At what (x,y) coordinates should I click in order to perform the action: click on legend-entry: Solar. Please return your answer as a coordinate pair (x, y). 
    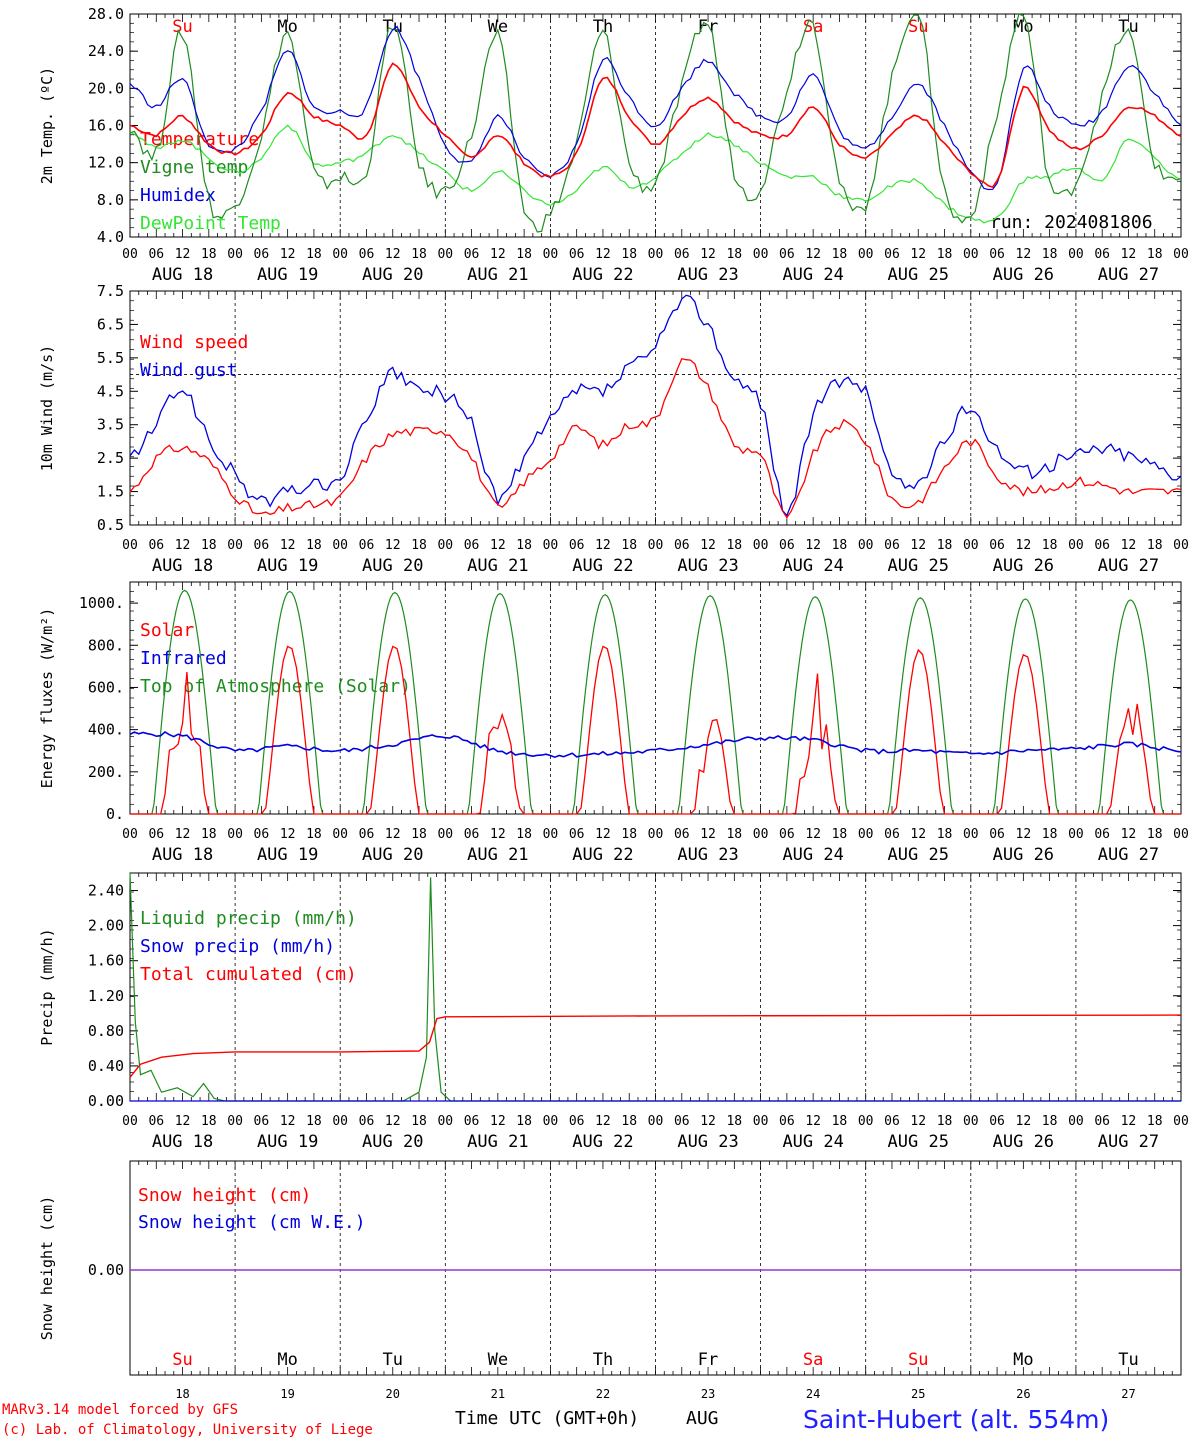
    Looking at the image, I should click on (167, 630).